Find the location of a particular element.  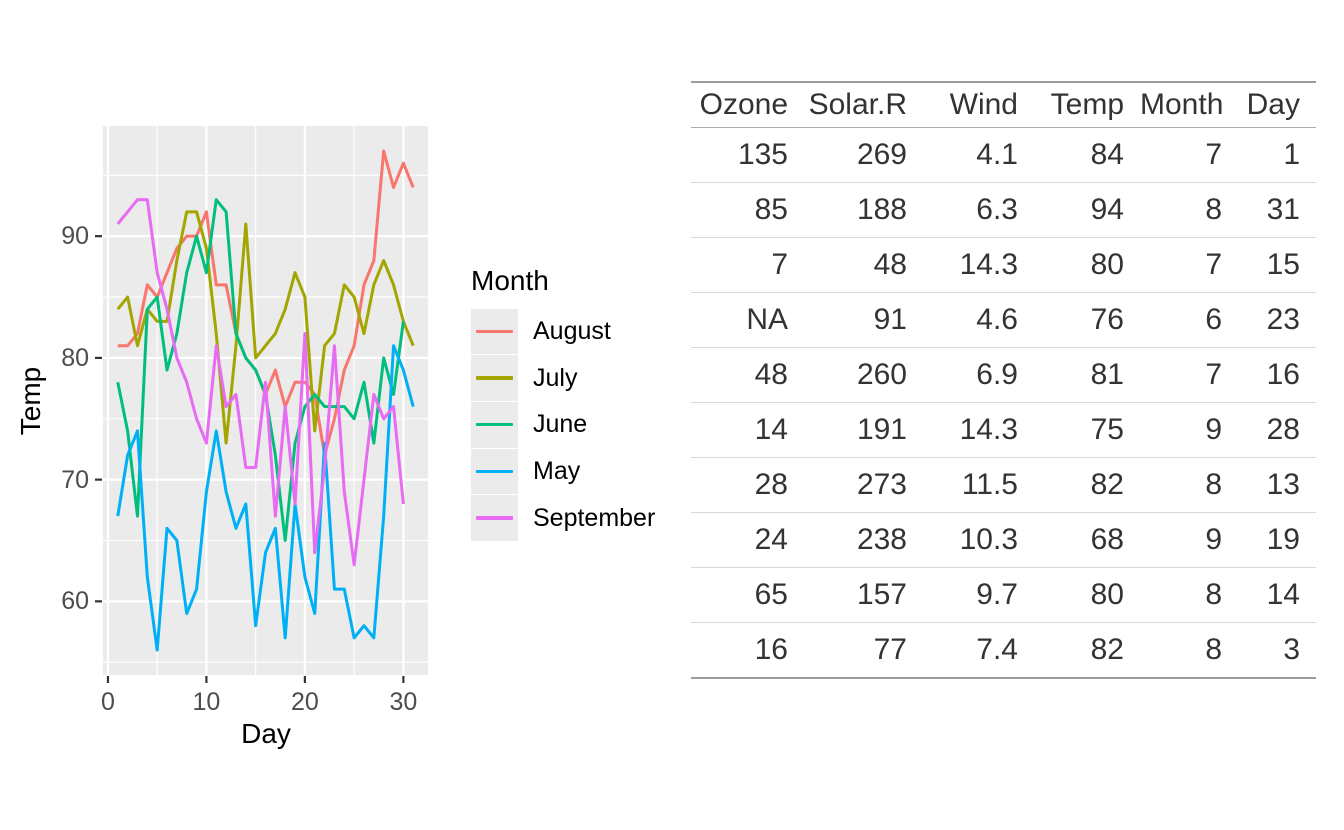

table-cell: 81 is located at coordinates (1087, 375).